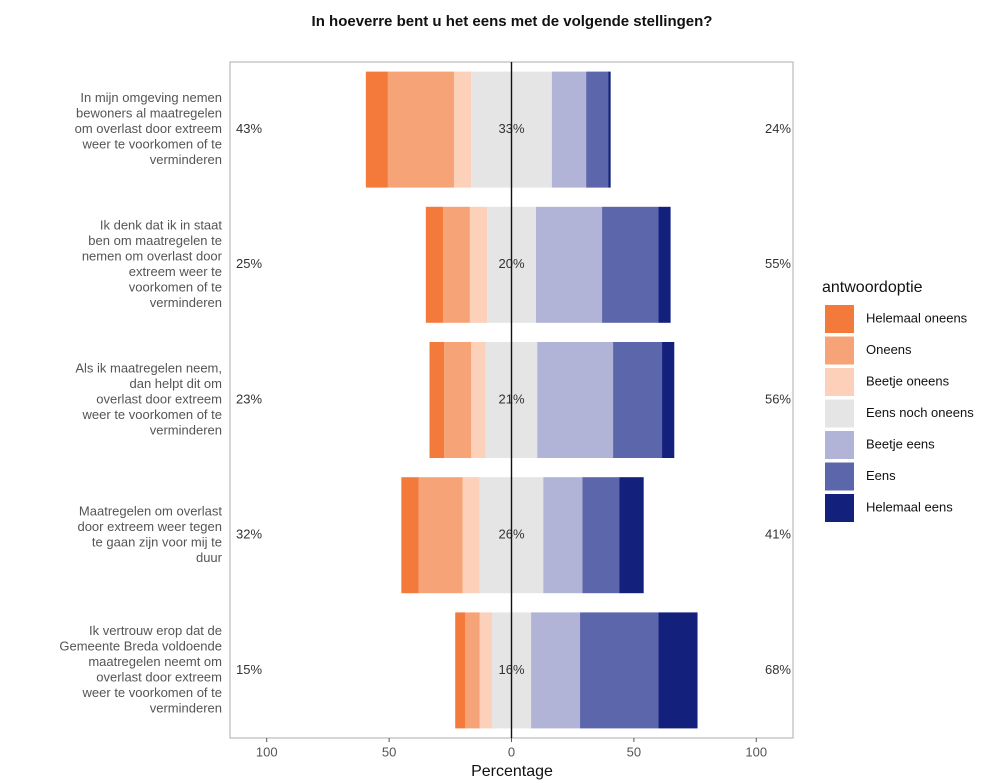 Image resolution: width=1001 pixels, height=783 pixels. I want to click on category-label: ben om maatregelen te, so click(155, 240).